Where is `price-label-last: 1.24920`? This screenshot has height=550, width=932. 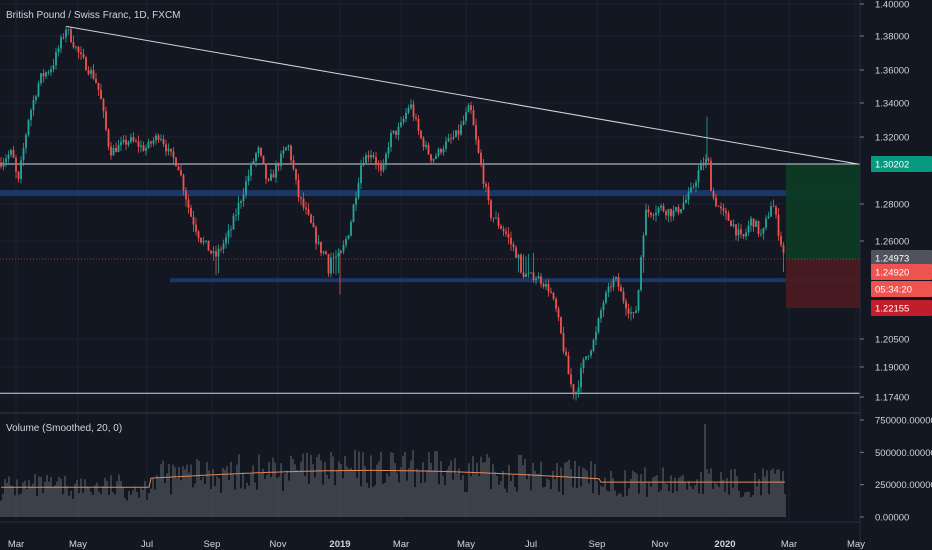 price-label-last: 1.24920 is located at coordinates (892, 273).